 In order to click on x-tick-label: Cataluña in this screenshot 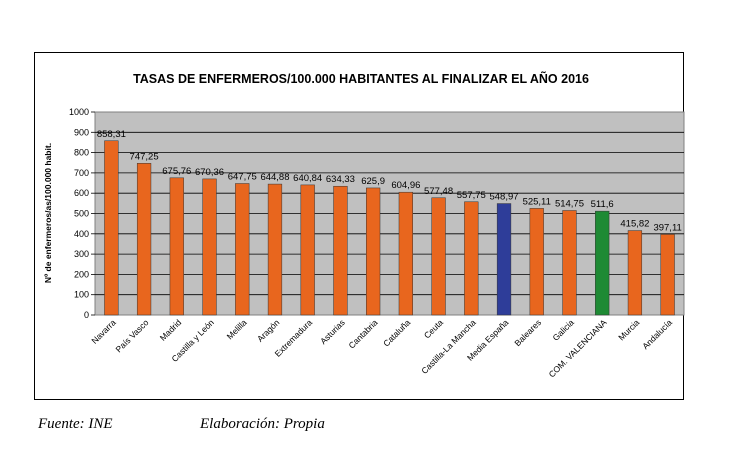, I will do `click(396, 332)`.